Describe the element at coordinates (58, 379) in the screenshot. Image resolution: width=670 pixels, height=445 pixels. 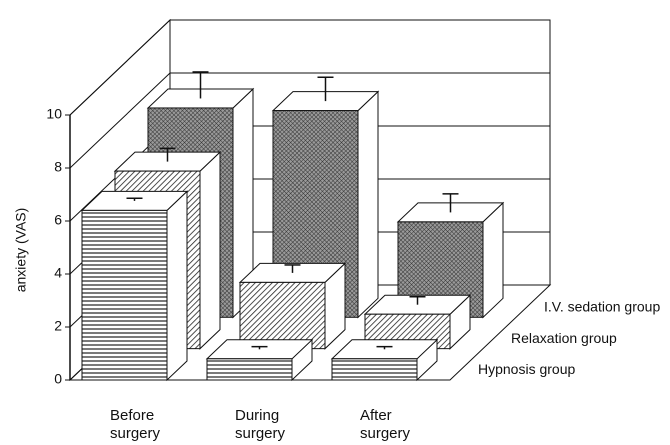
I see `y-tick-label: 0` at that location.